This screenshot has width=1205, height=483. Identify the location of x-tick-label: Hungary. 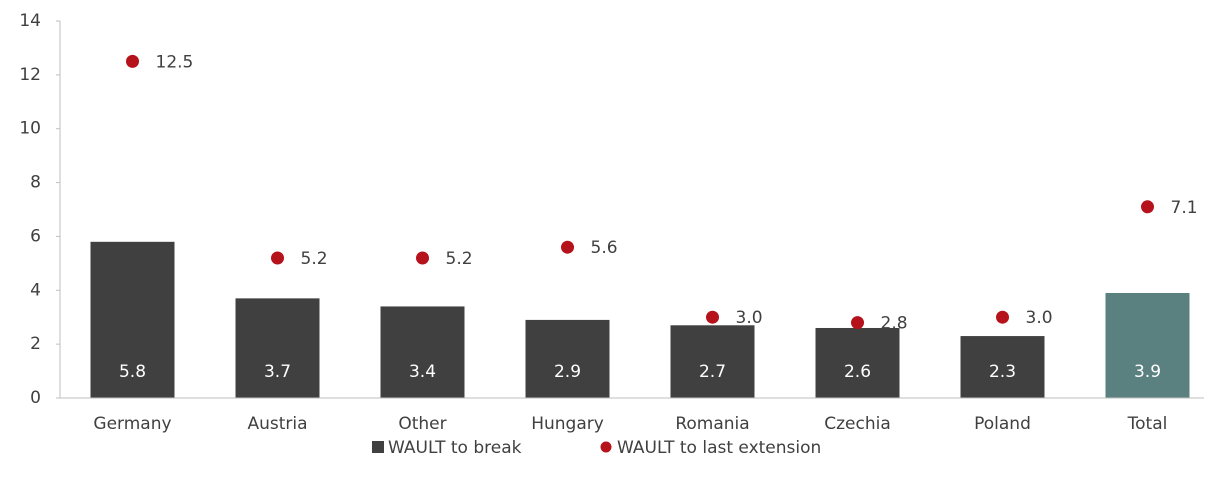
(567, 424).